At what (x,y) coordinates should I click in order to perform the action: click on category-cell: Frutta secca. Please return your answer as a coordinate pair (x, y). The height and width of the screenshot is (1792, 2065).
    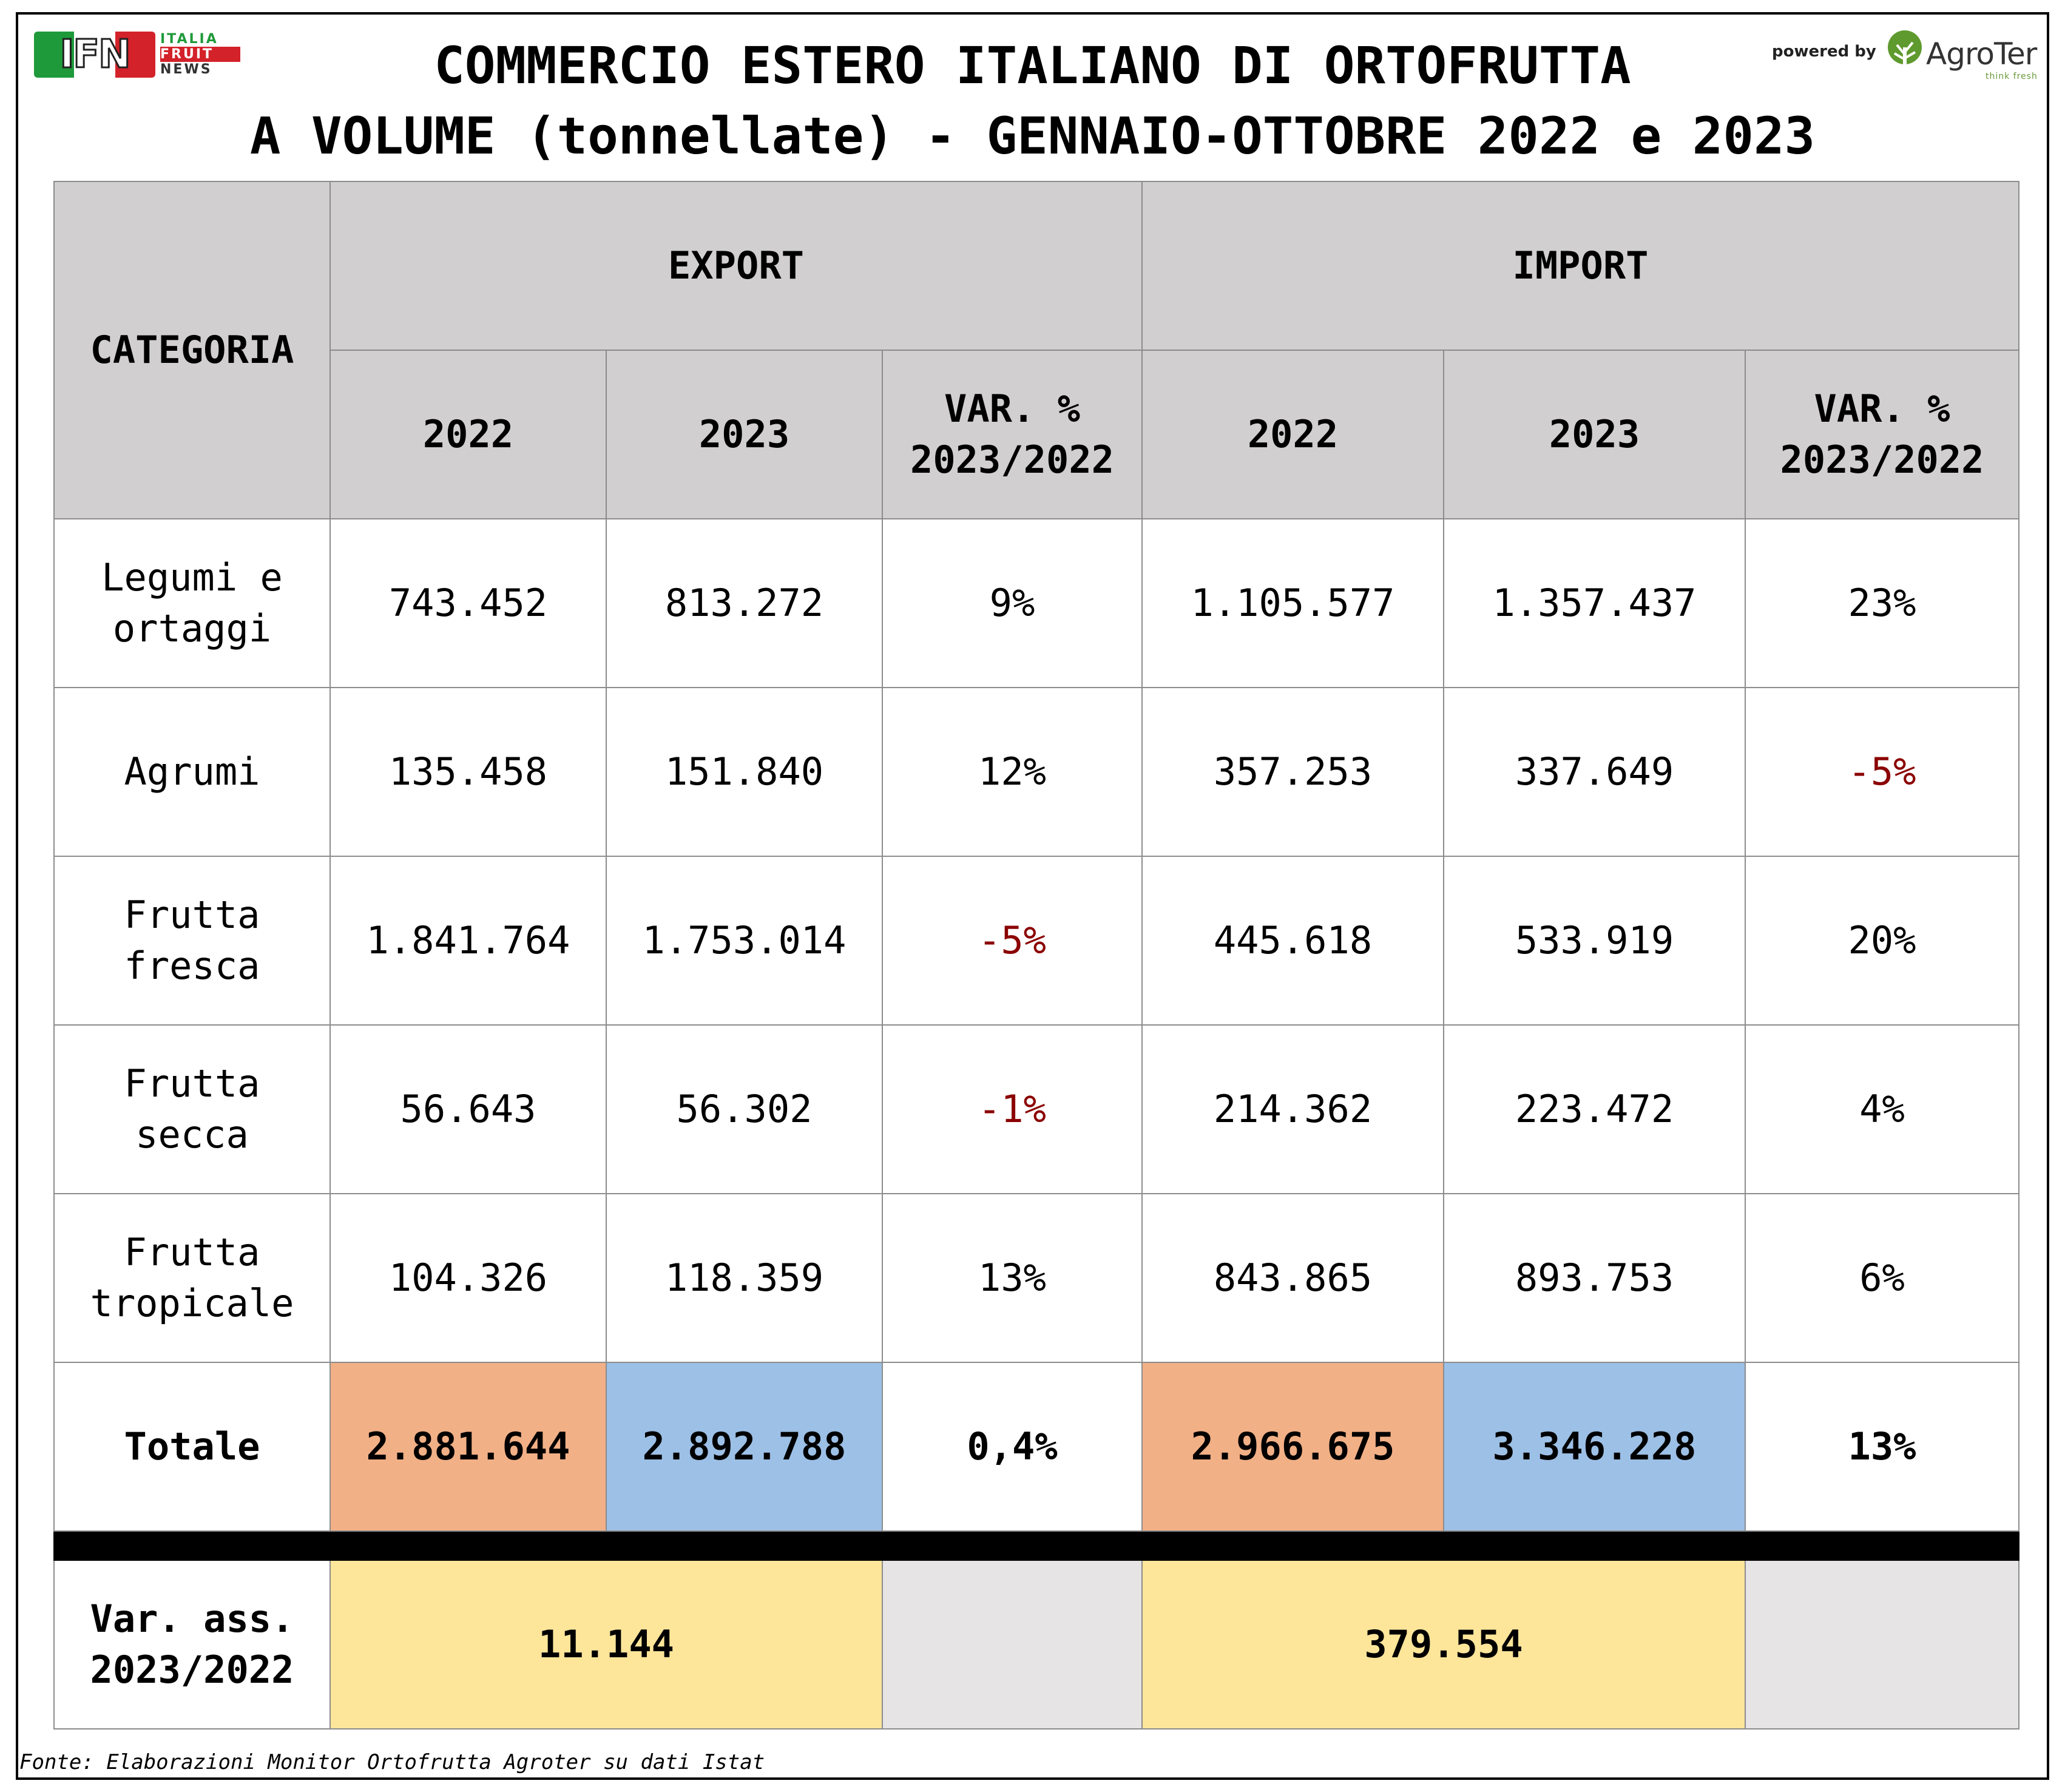
    Looking at the image, I should click on (192, 1109).